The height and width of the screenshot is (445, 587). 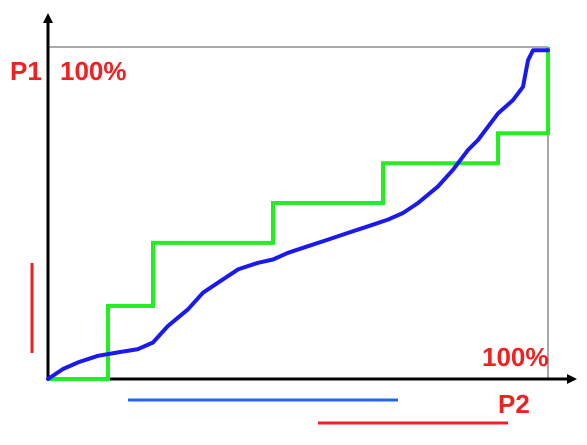 I want to click on x-axis-label: P2, so click(x=514, y=404).